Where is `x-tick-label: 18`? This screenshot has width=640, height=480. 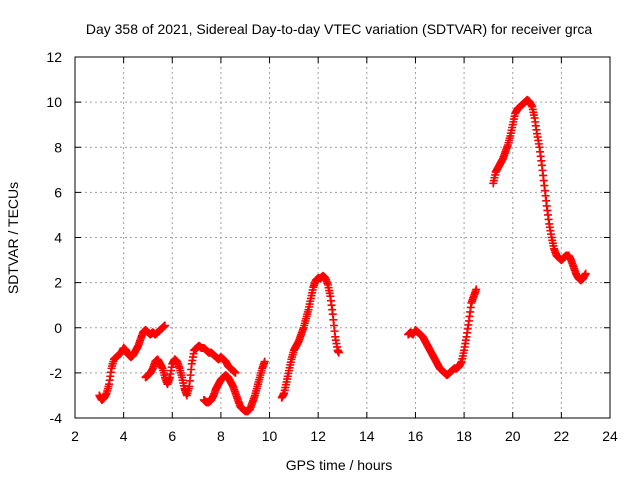
x-tick-label: 18 is located at coordinates (464, 436).